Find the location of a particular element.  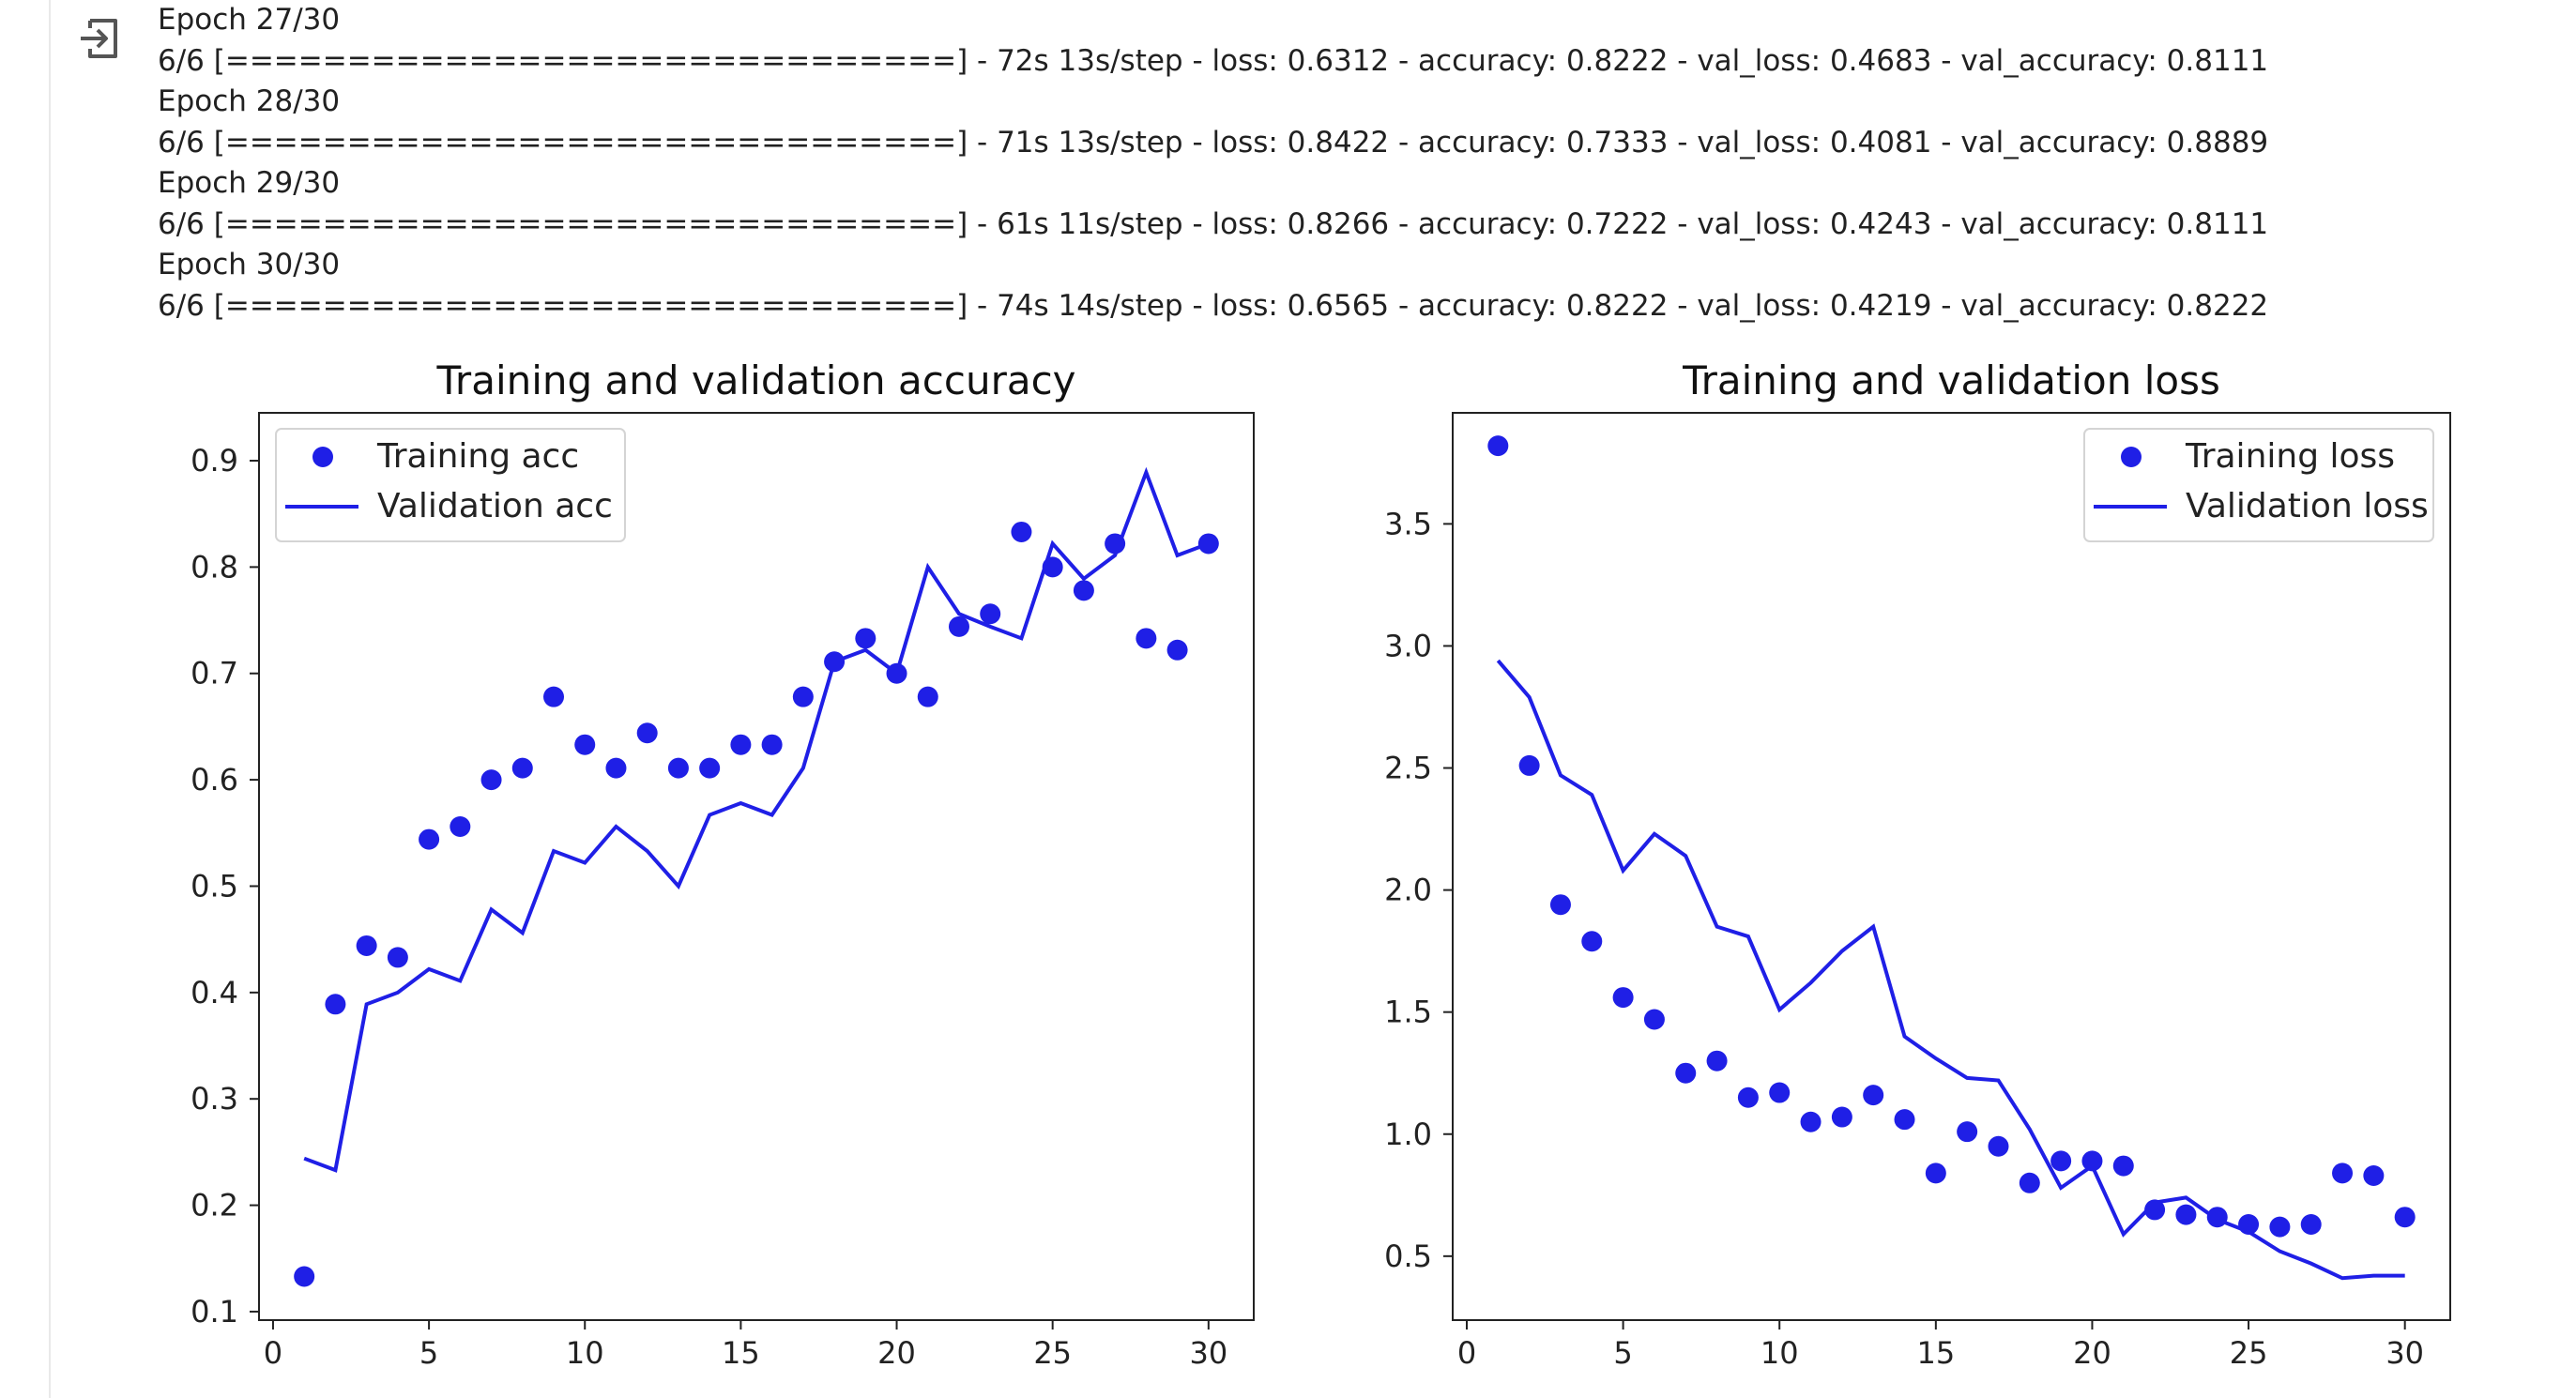

log-line: Epoch 30/30 is located at coordinates (249, 264).